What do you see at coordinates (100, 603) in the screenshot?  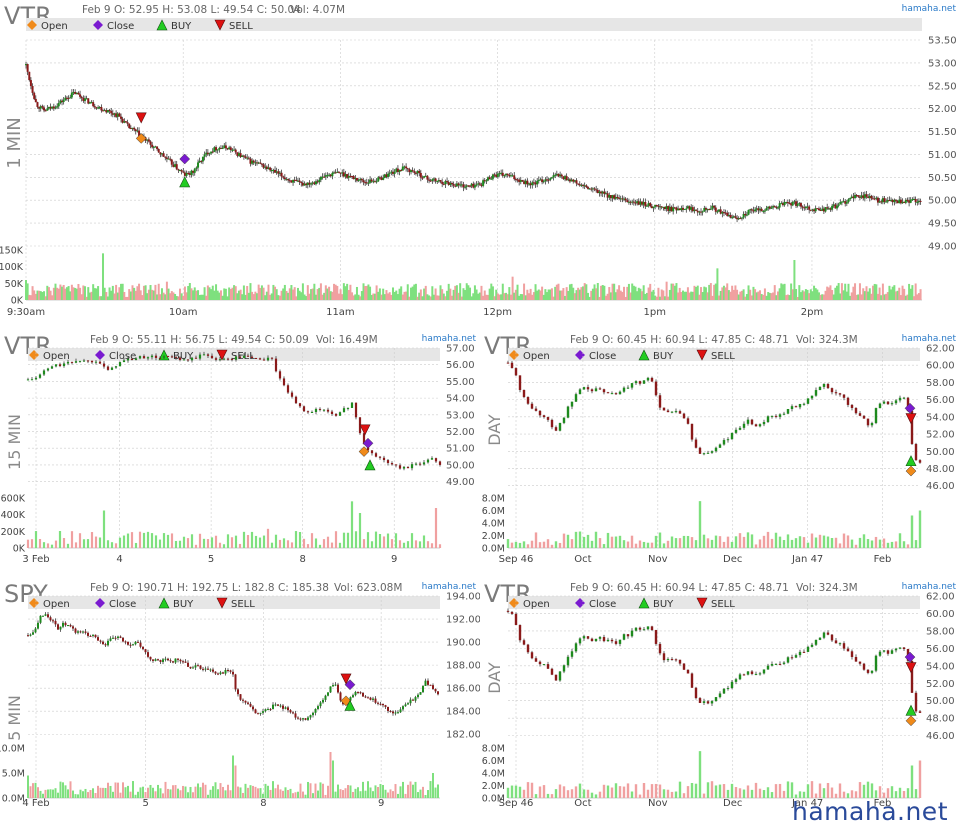 I see `legend-close-icon` at bounding box center [100, 603].